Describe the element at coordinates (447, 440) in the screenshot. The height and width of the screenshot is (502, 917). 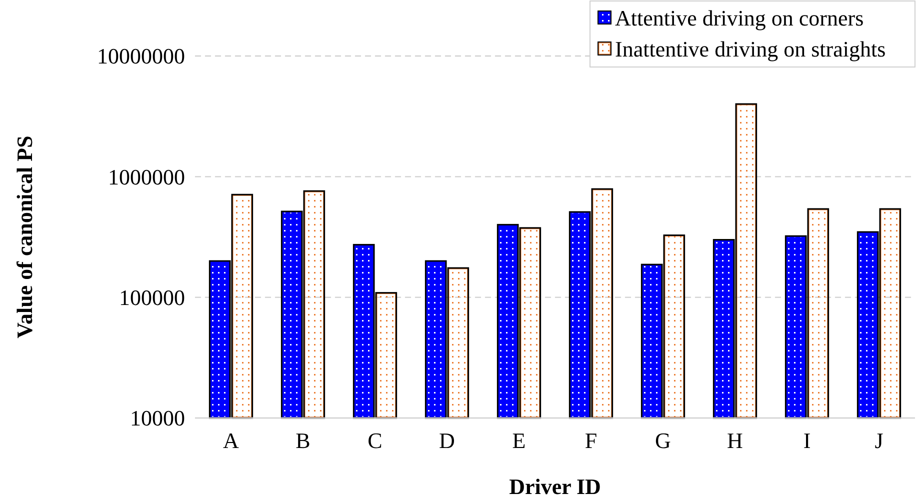
I see `x-tick-label: D` at that location.